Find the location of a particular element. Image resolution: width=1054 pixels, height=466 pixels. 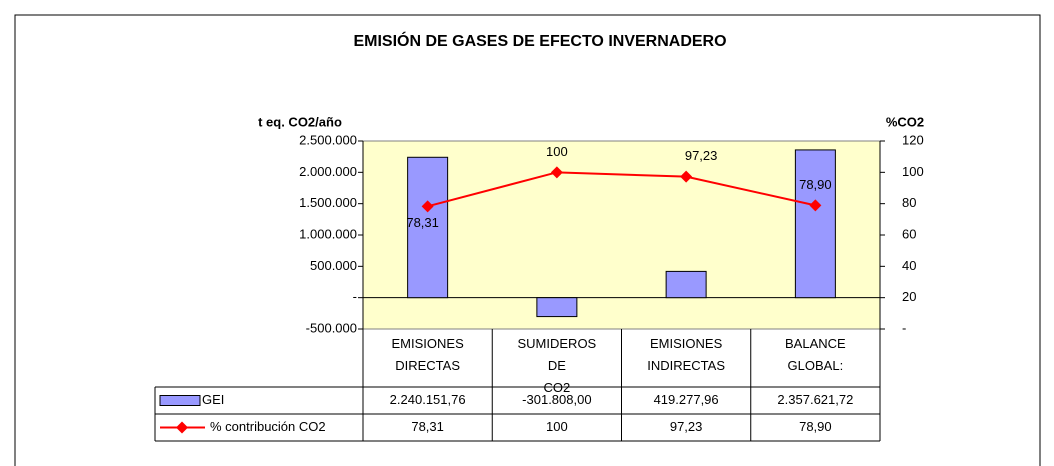

y-tick-label: 2.000.000 is located at coordinates (328, 171).